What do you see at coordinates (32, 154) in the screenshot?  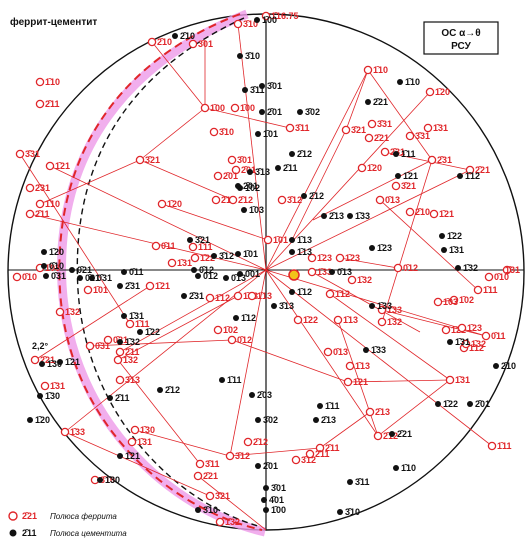 I see `ferrite-pole-label: 3̄31` at bounding box center [32, 154].